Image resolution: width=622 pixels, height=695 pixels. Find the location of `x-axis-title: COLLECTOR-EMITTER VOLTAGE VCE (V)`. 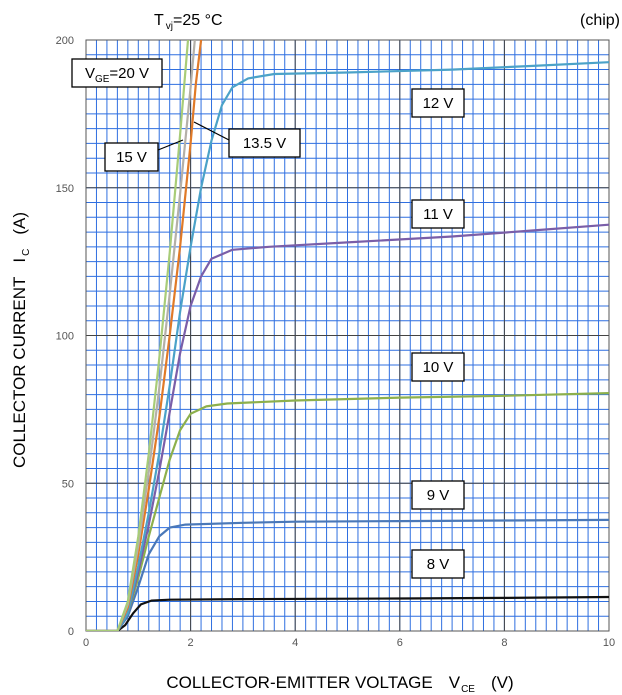

x-axis-title: COLLECTOR-EMITTER VOLTAGE VCE (V) is located at coordinates (339, 684).